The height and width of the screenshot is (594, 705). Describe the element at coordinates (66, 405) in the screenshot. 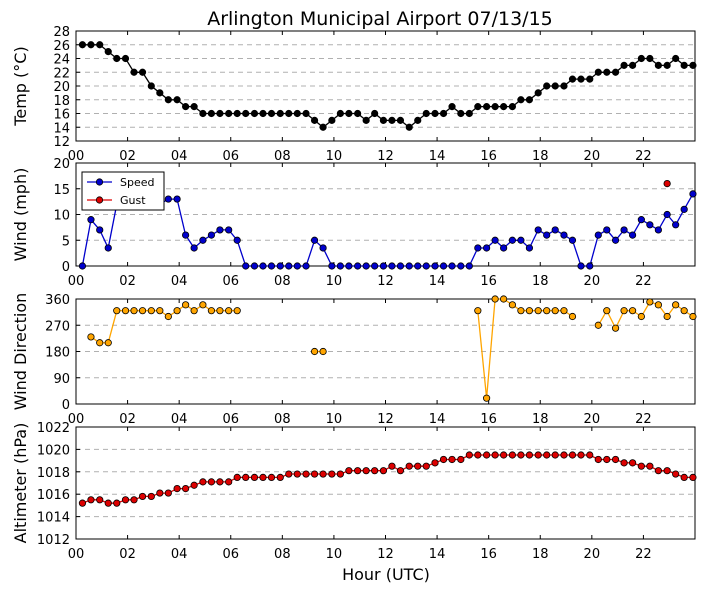

I see `y-tick-label: 0` at that location.